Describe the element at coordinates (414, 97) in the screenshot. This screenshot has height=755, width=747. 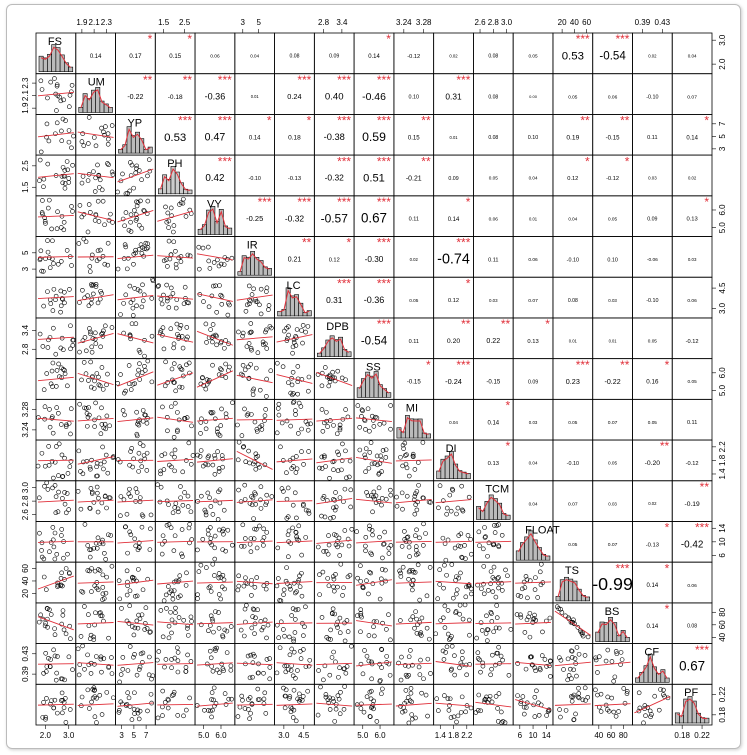
I see `correlation-value: 0.10` at that location.